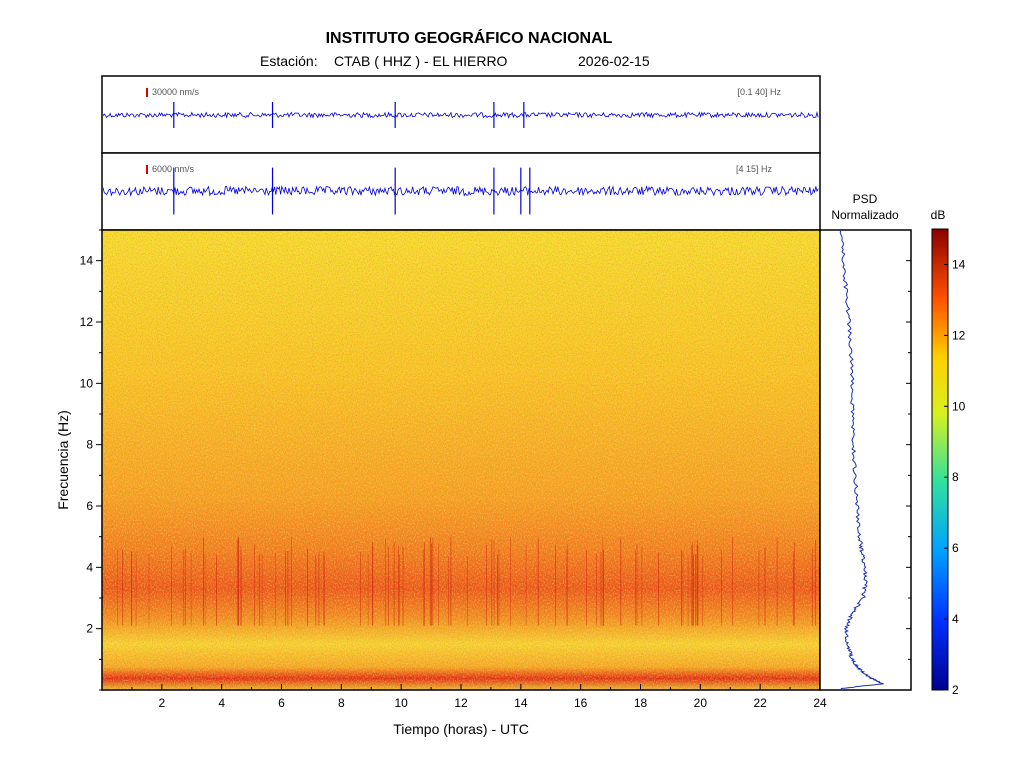 The width and height of the screenshot is (1025, 768). I want to click on colorbar-tick-label: 10, so click(959, 406).